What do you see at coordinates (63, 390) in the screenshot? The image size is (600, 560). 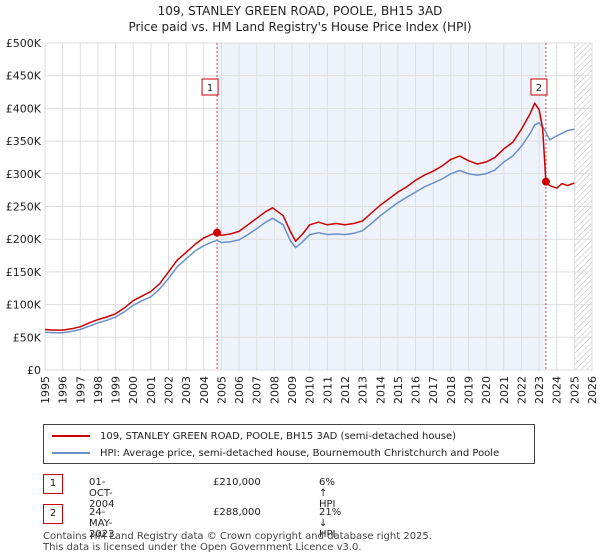 I see `x-tick-label: 1996` at bounding box center [63, 390].